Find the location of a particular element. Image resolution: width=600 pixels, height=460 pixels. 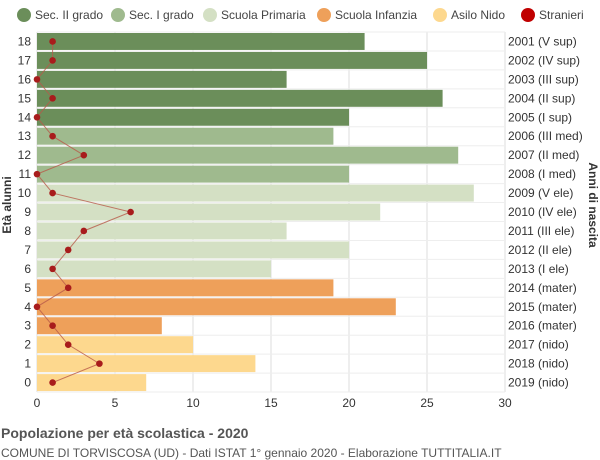

x-tick-10: 10 is located at coordinates (193, 403).